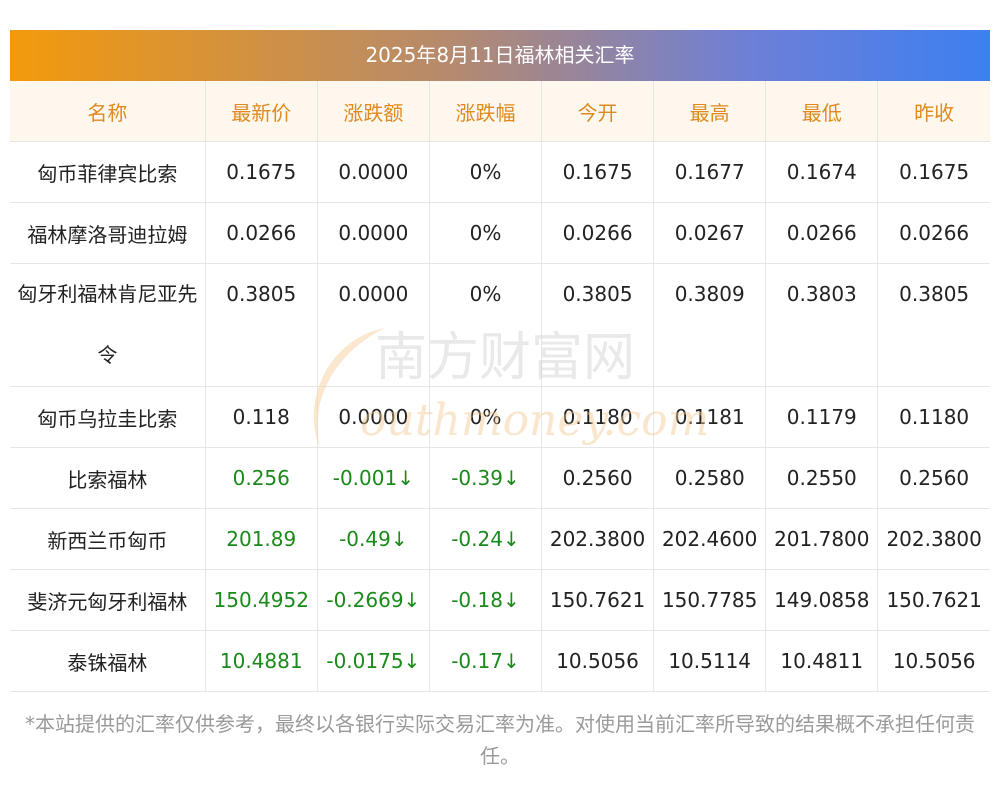 This screenshot has width=1000, height=793. I want to click on low-price: 0.3803, so click(821, 325).